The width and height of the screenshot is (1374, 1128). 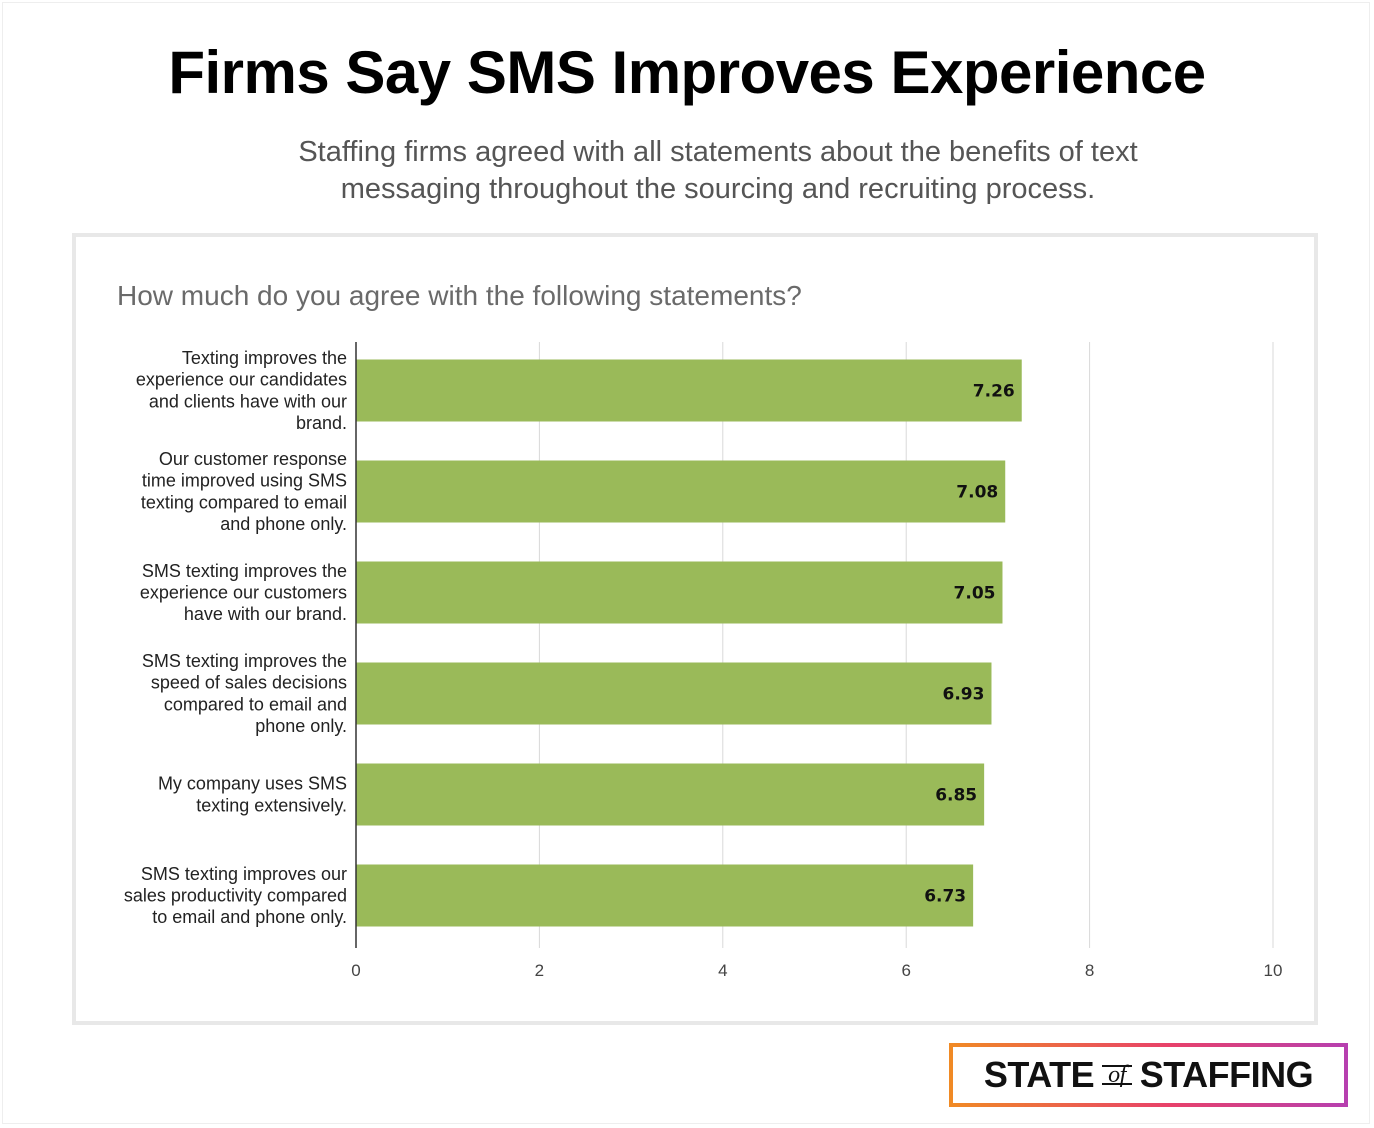 What do you see at coordinates (1039, 1074) in the screenshot?
I see `logo-text-state: STATE` at bounding box center [1039, 1074].